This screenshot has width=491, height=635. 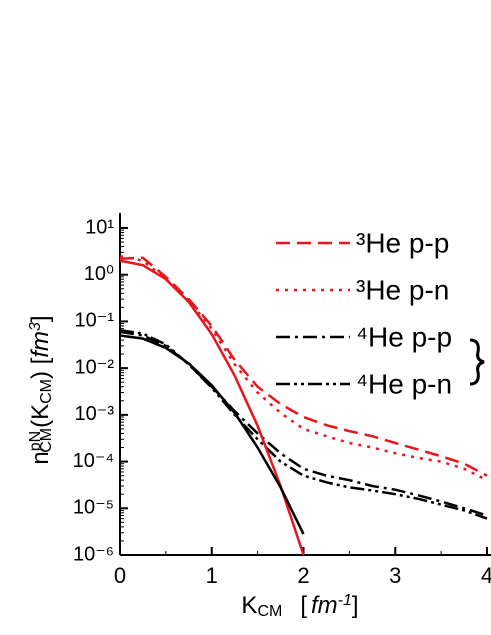 I want to click on y-axis-label-part: pN, so click(x=35, y=441).